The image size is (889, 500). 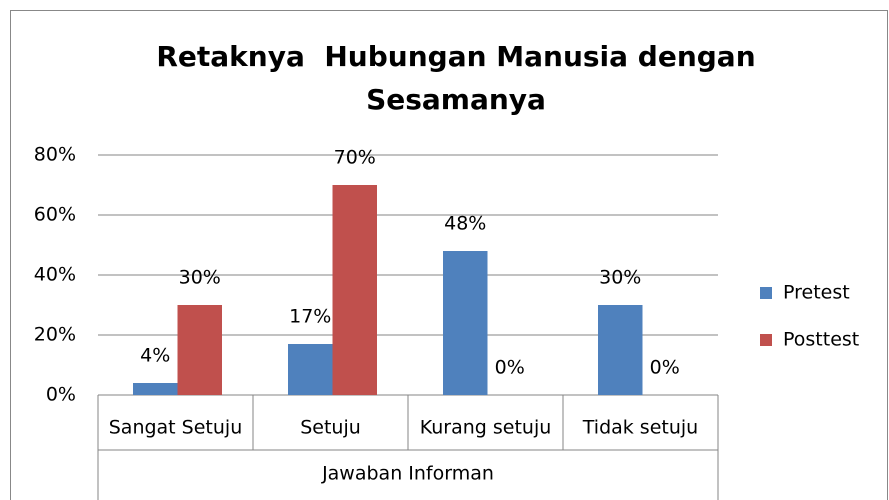 What do you see at coordinates (456, 99) in the screenshot?
I see `chart-title: Sesamanya` at bounding box center [456, 99].